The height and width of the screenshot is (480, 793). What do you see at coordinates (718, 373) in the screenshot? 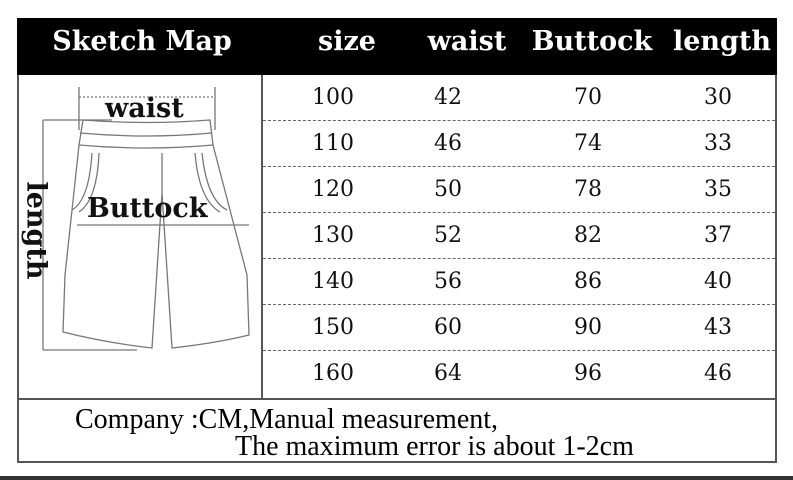
I see `length-cell: 46` at bounding box center [718, 373].